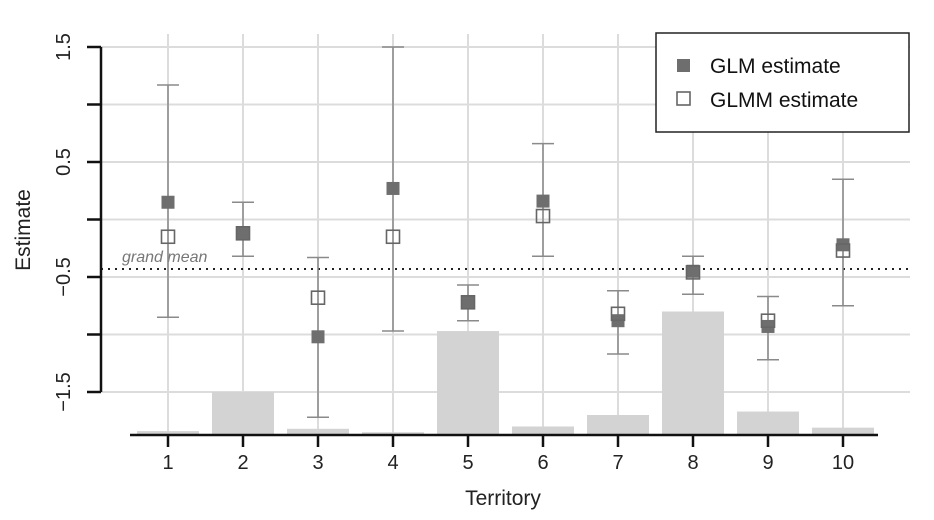 The width and height of the screenshot is (934, 520). I want to click on legend-glm-marker, so click(683, 65).